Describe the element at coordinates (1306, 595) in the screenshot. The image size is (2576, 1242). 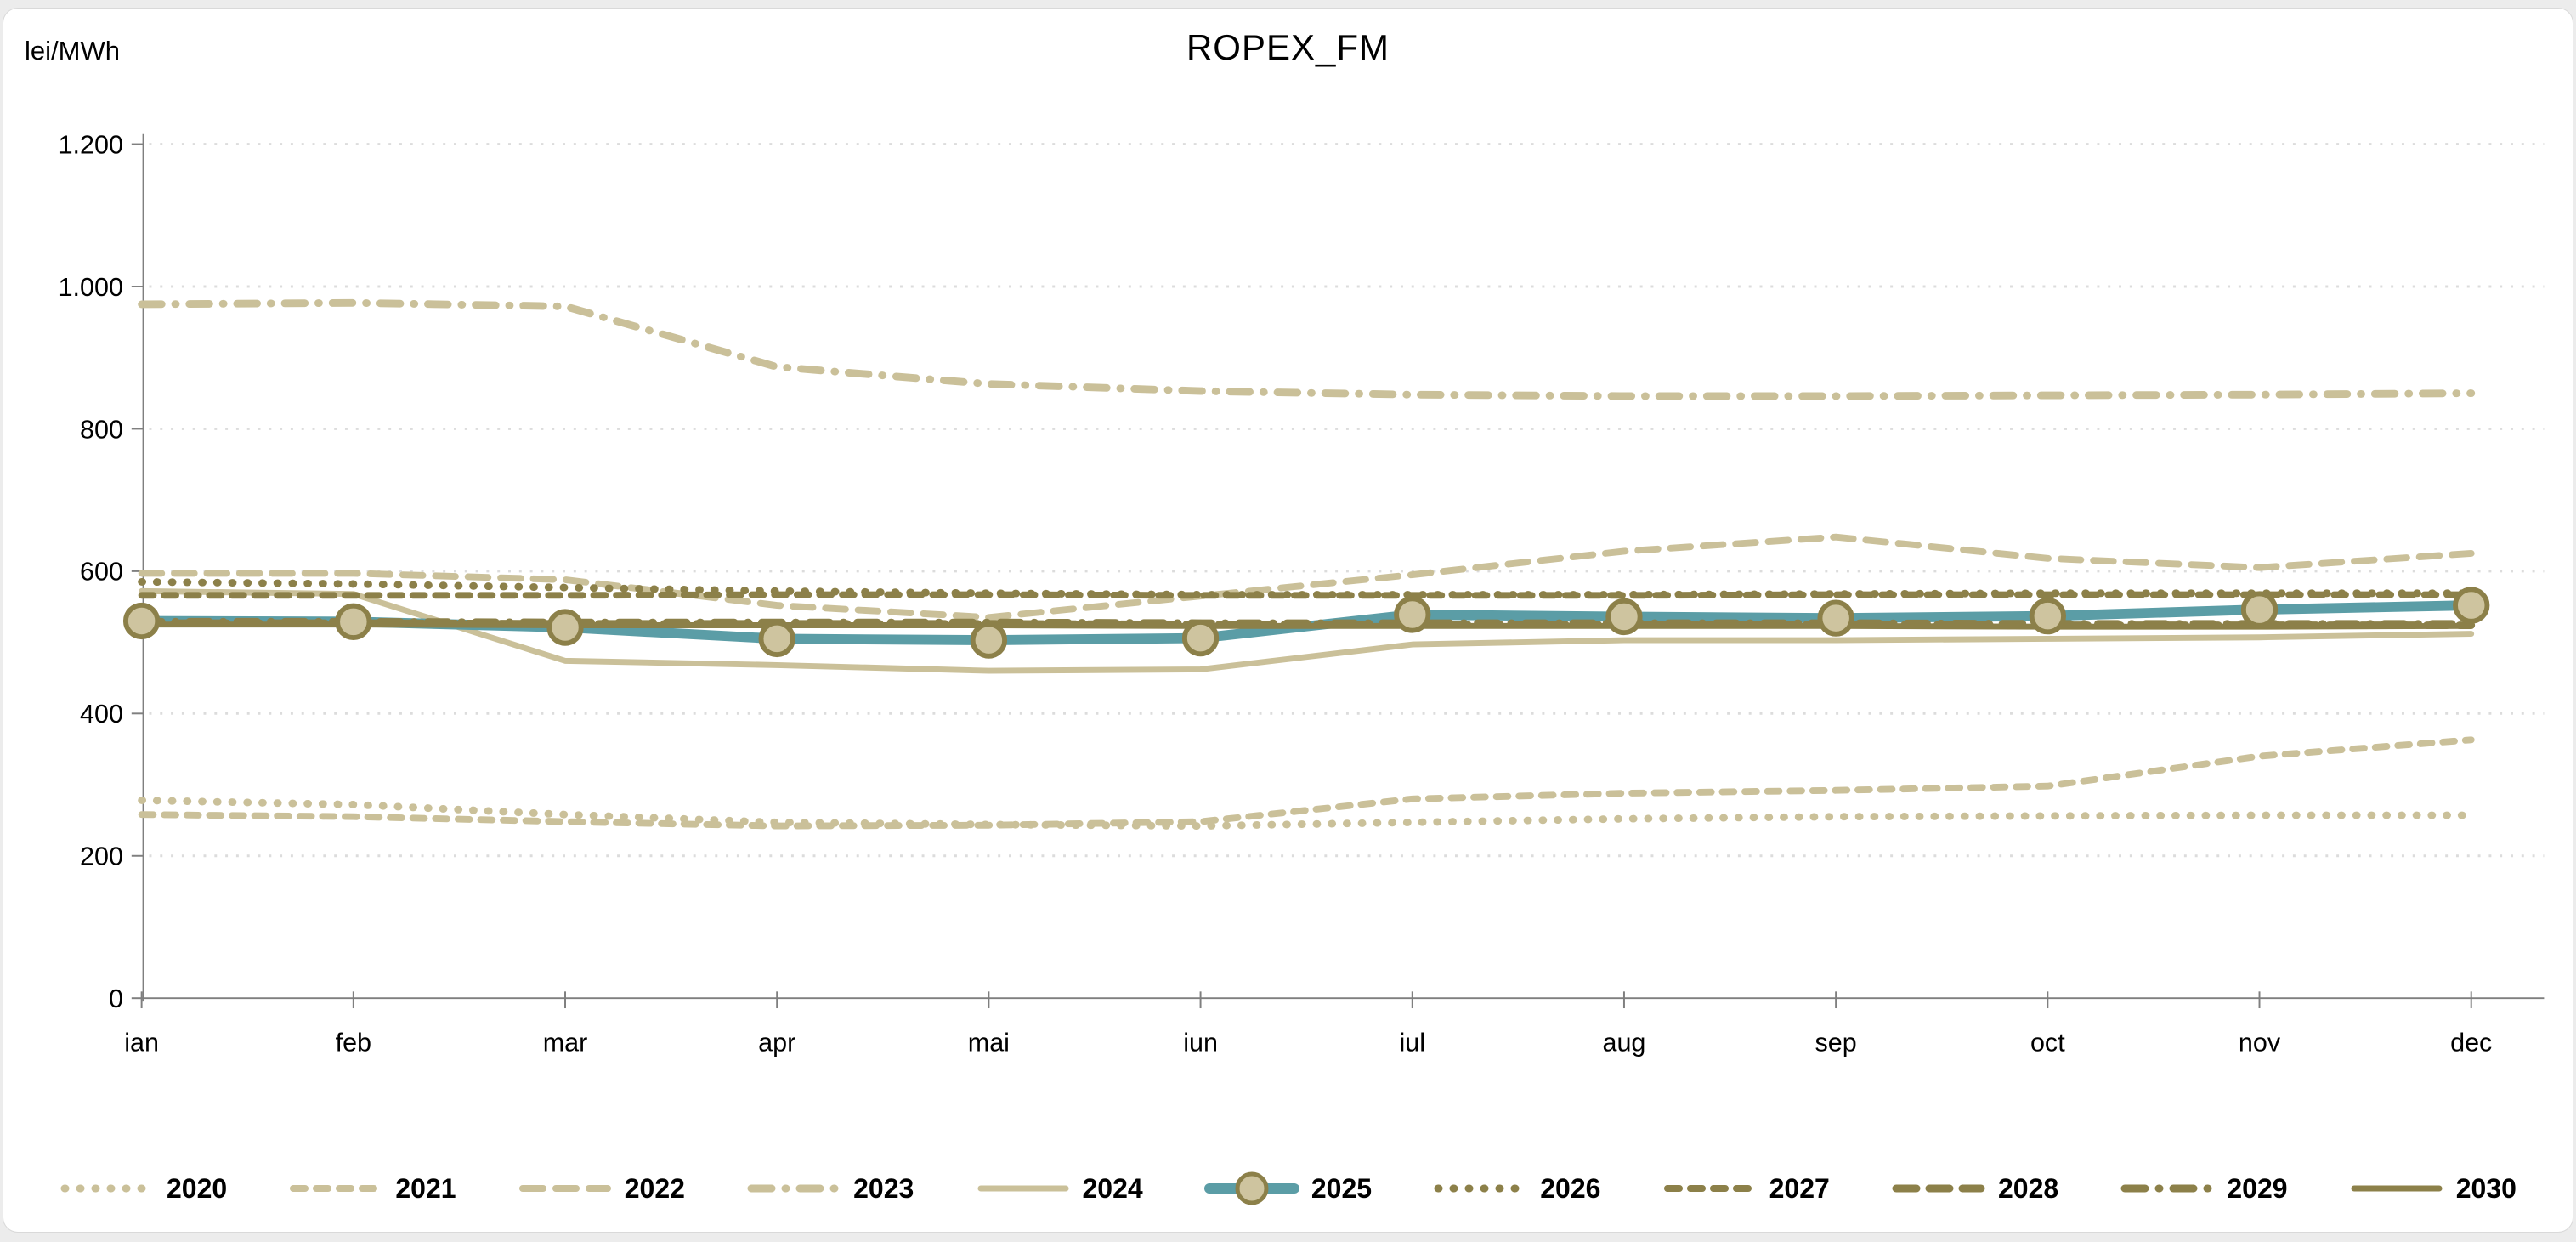
I see `series-line-2027` at that location.